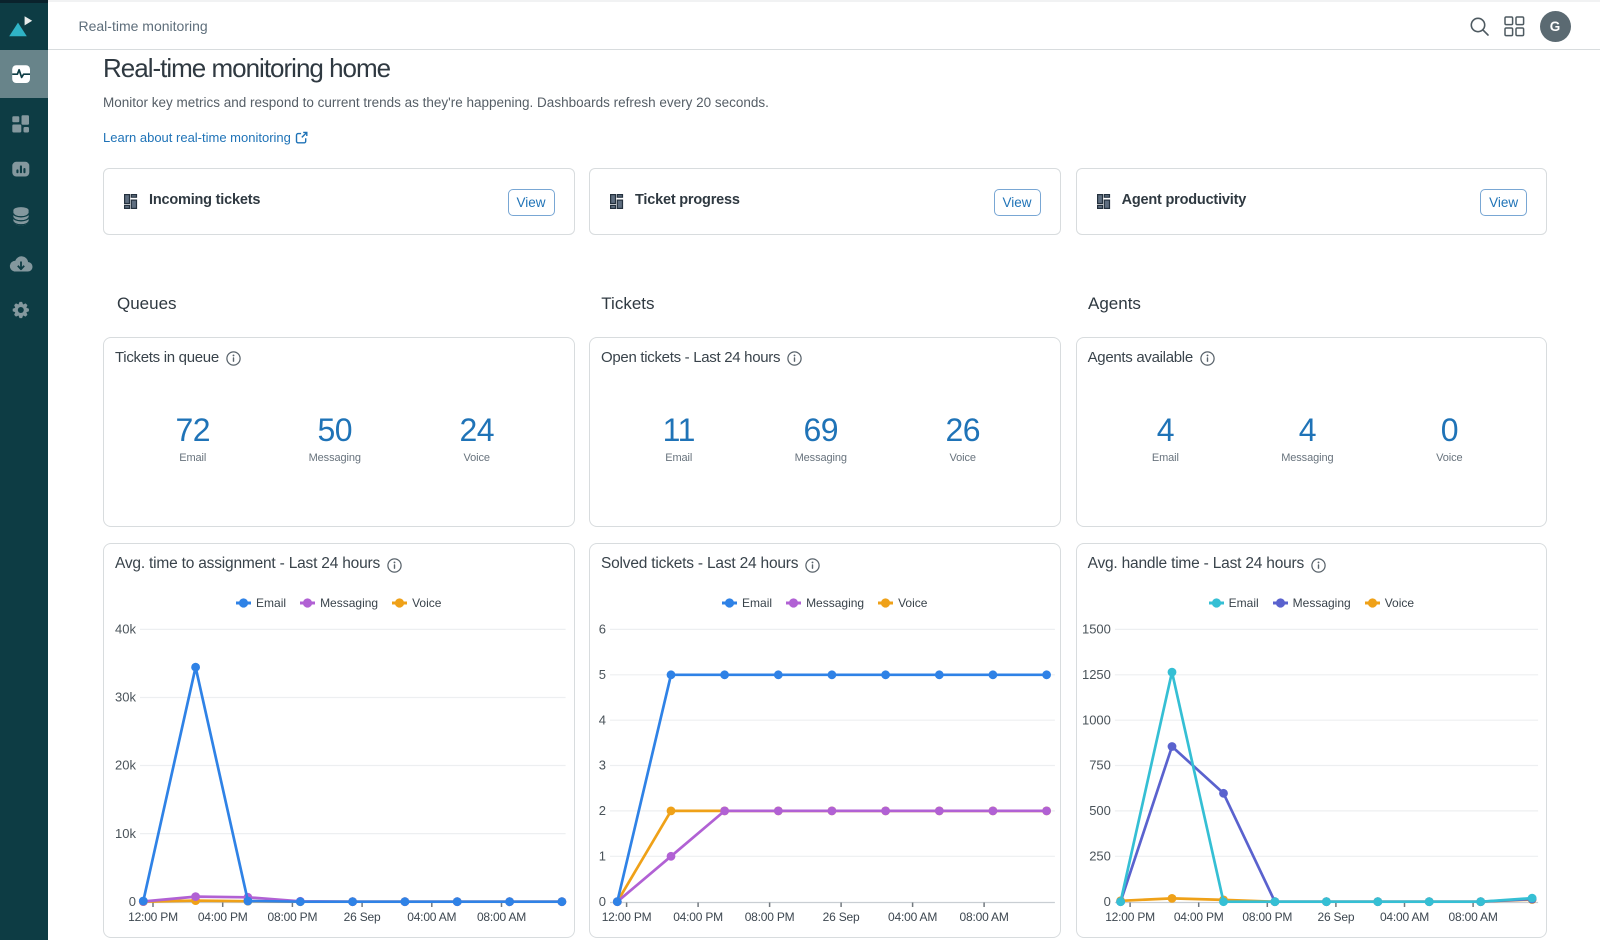 The width and height of the screenshot is (1600, 940). I want to click on svg-text: 500, so click(1100, 810).